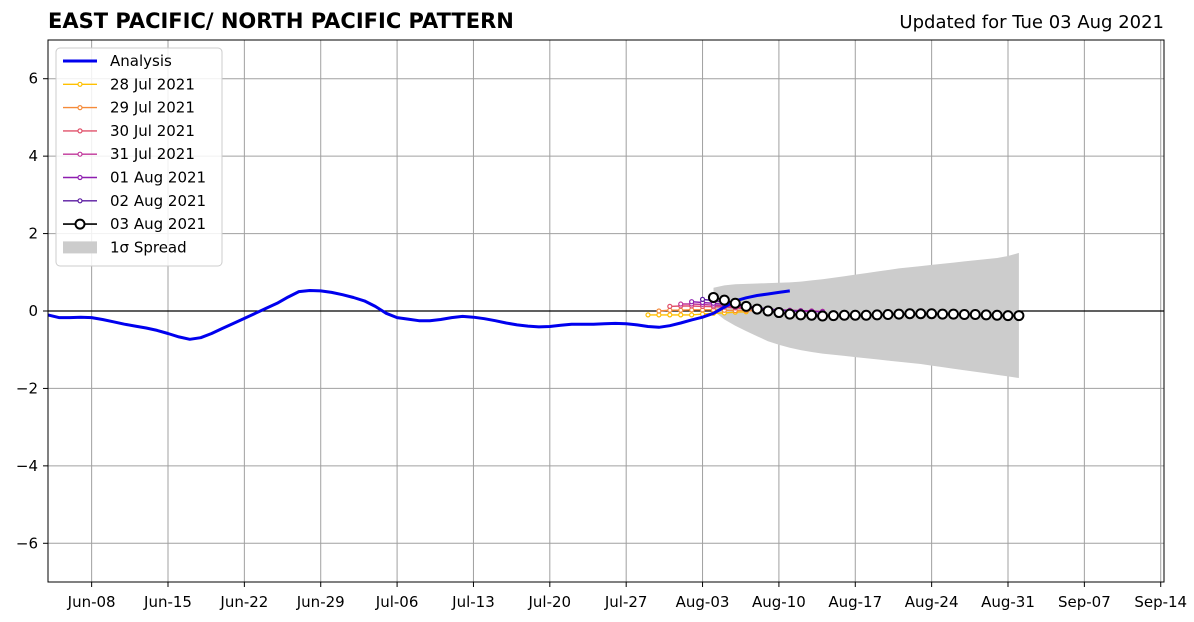 This screenshot has height=622, width=1194. Describe the element at coordinates (281, 21) in the screenshot. I see `chart-title: EAST PACIFIC/ NORTH PACIFIC PATTERN` at that location.